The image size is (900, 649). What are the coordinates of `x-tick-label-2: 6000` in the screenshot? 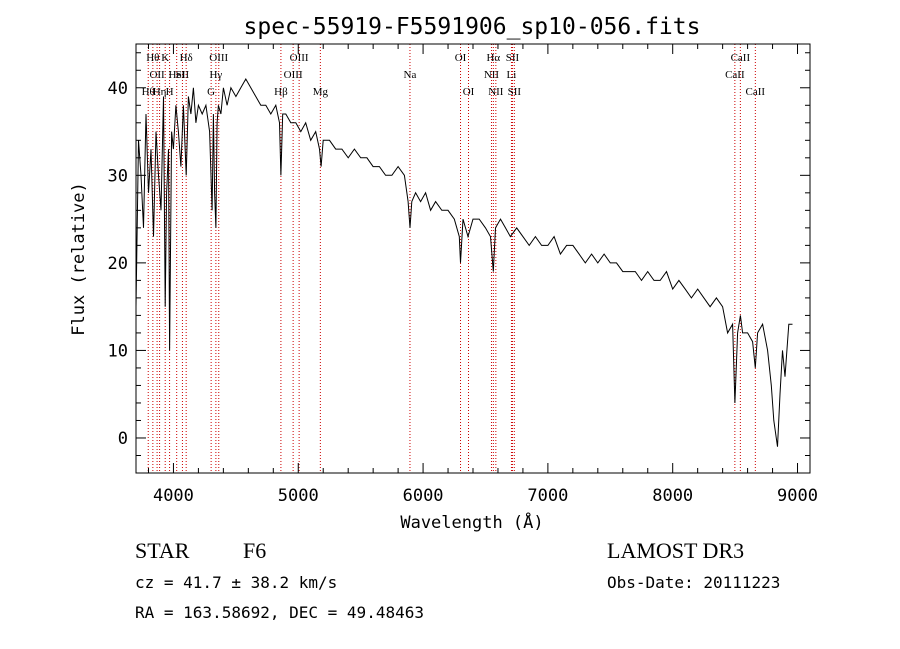 It's located at (423, 496).